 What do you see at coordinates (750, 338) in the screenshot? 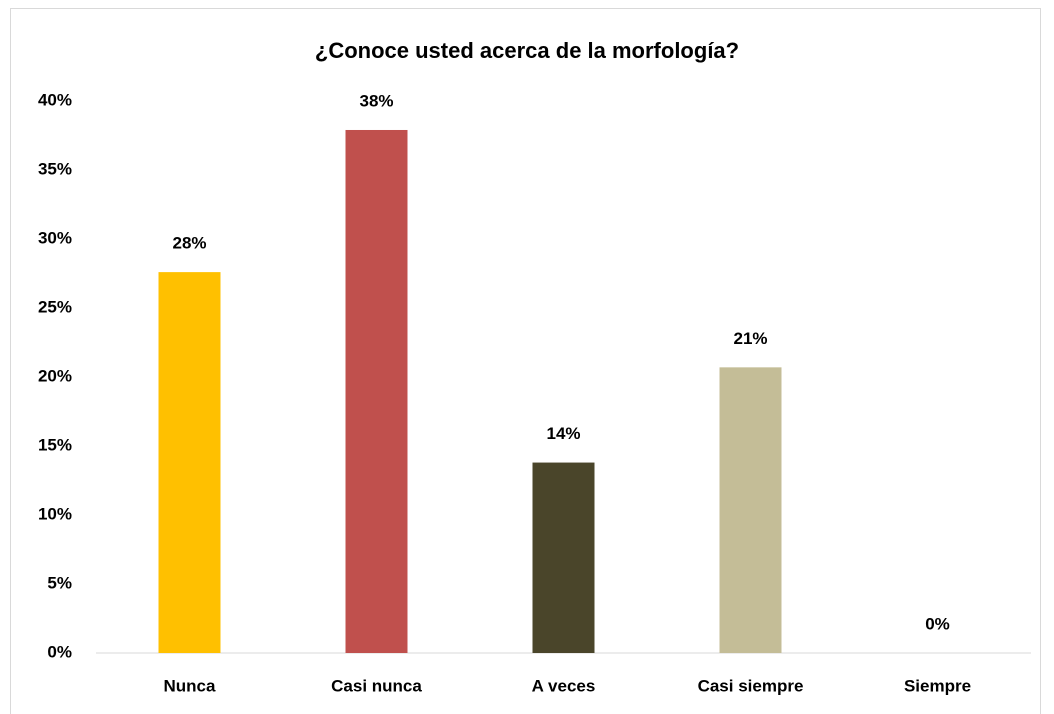
I see `data-label: 21%` at bounding box center [750, 338].